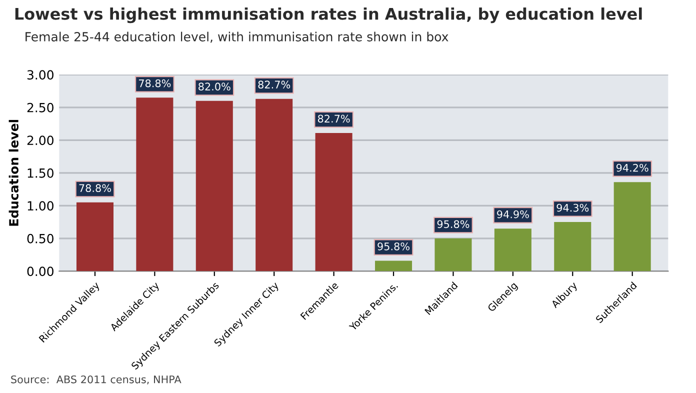 The width and height of the screenshot is (696, 393). What do you see at coordinates (40, 75) in the screenshot?
I see `y-tick-label: 3.00` at bounding box center [40, 75].